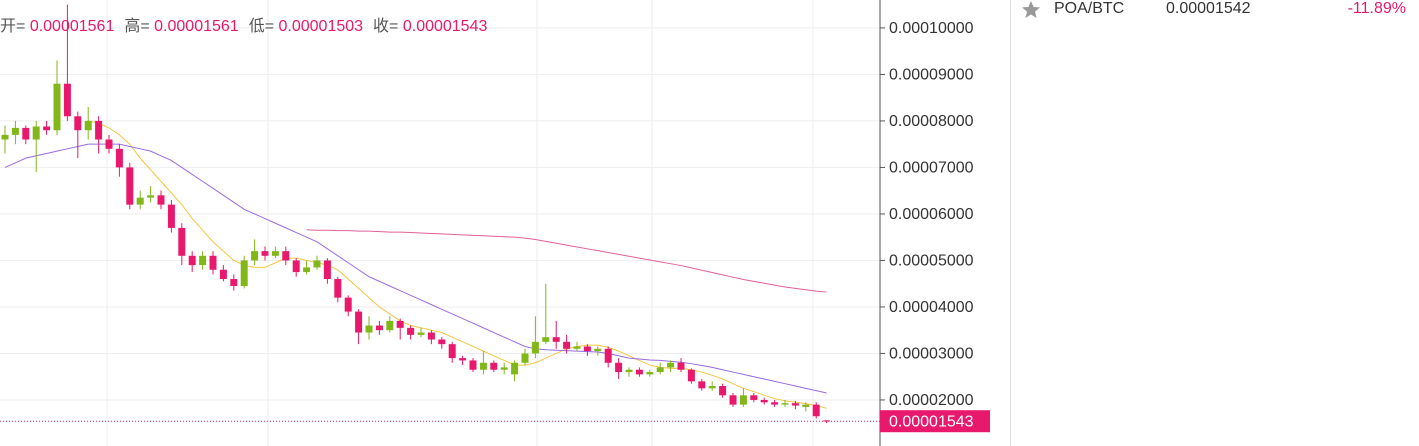  Describe the element at coordinates (1208, 8) in the screenshot. I see `price: 0.00001542` at that location.